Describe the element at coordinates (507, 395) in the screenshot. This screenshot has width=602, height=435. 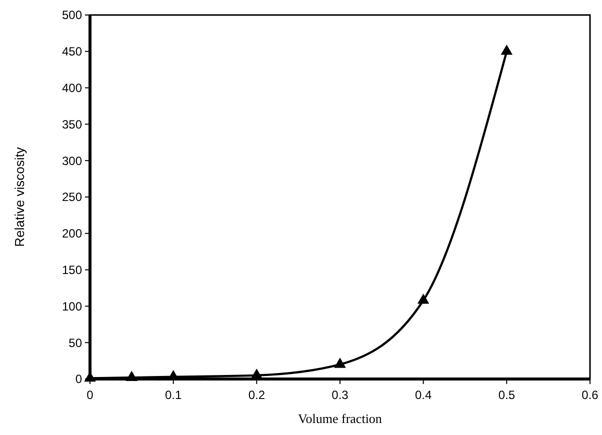
I see `x-tick-label: 0.5` at that location.